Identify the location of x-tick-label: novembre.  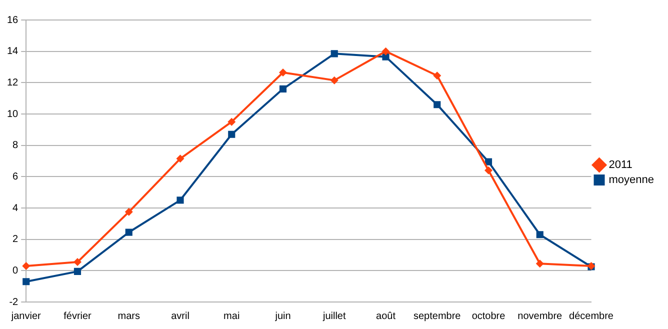
(540, 316).